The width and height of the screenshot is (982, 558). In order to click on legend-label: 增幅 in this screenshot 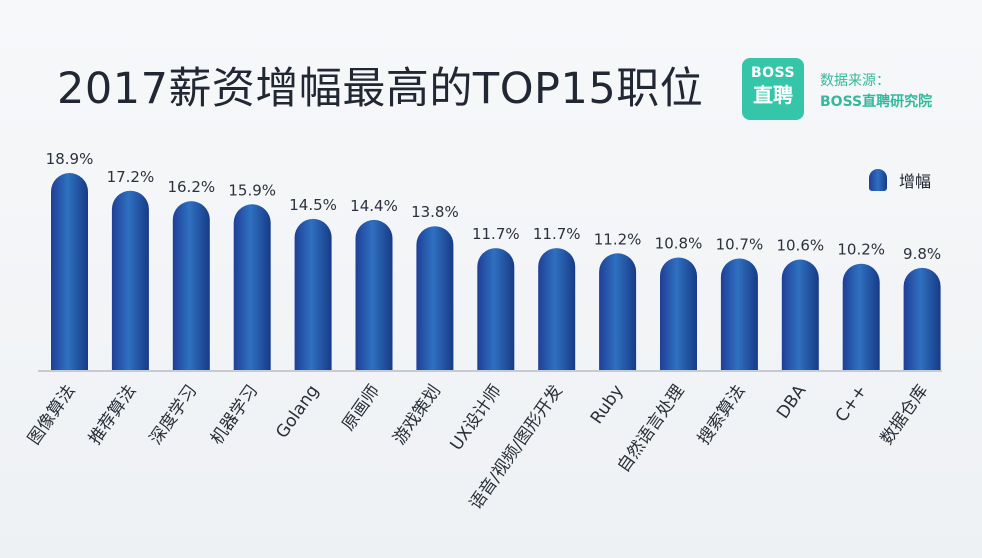, I will do `click(915, 181)`.